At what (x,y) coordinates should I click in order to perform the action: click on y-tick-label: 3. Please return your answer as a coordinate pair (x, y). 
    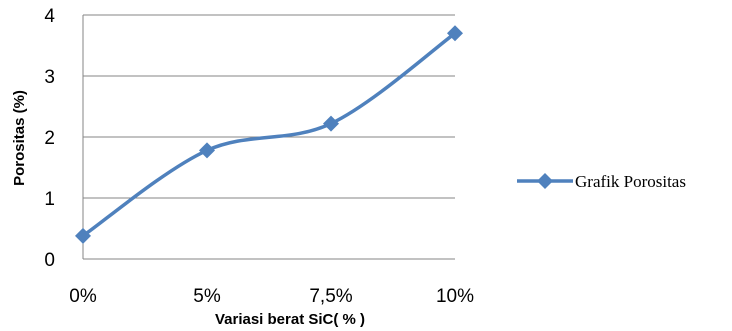
    Looking at the image, I should click on (49, 77).